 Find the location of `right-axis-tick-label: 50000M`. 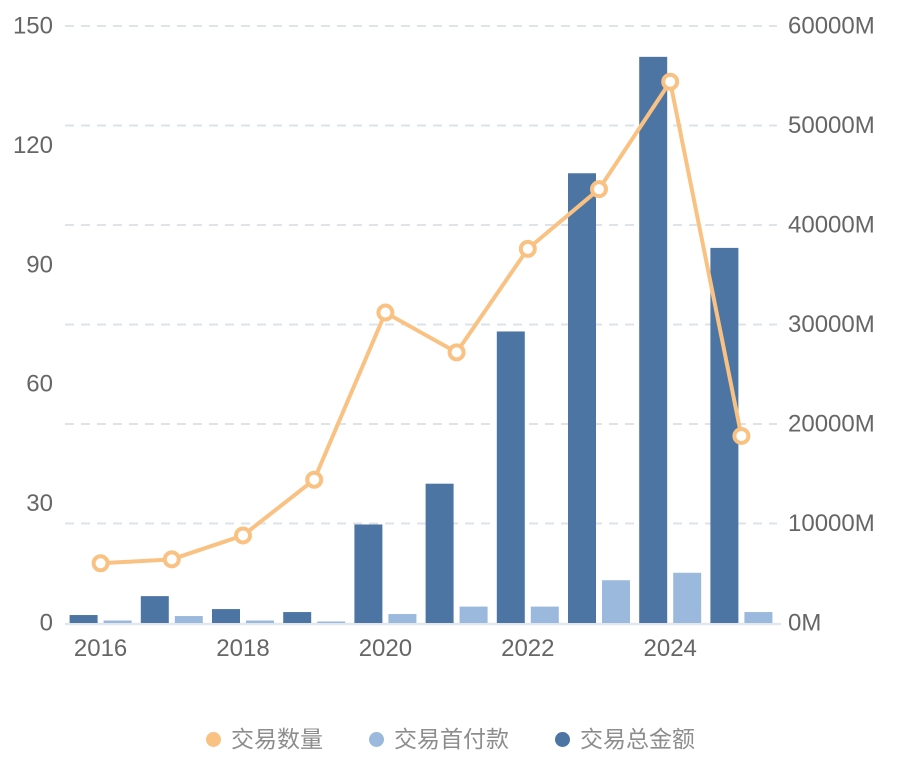

right-axis-tick-label: 50000M is located at coordinates (831, 125).